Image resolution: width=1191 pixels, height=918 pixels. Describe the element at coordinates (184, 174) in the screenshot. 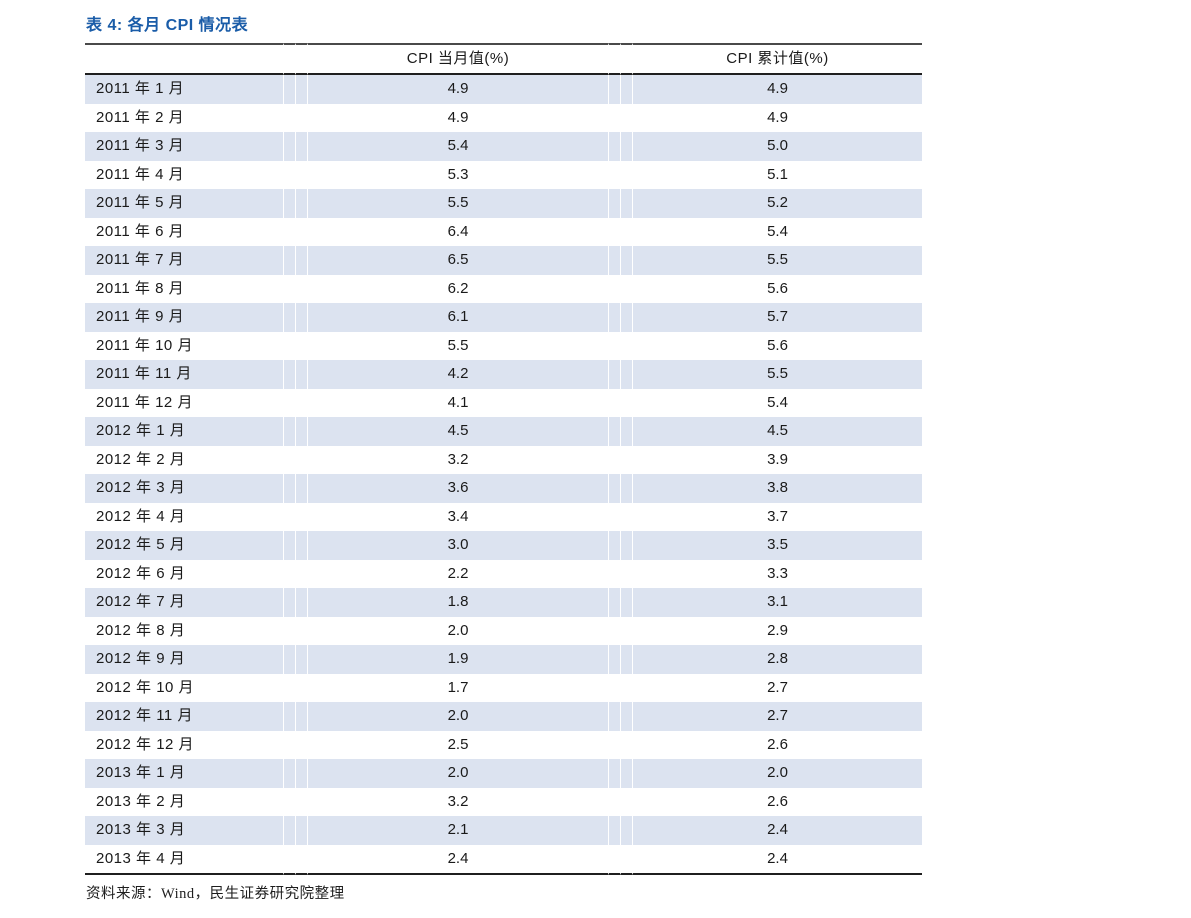

I see `month-cell: 2011 年 4 月` at that location.